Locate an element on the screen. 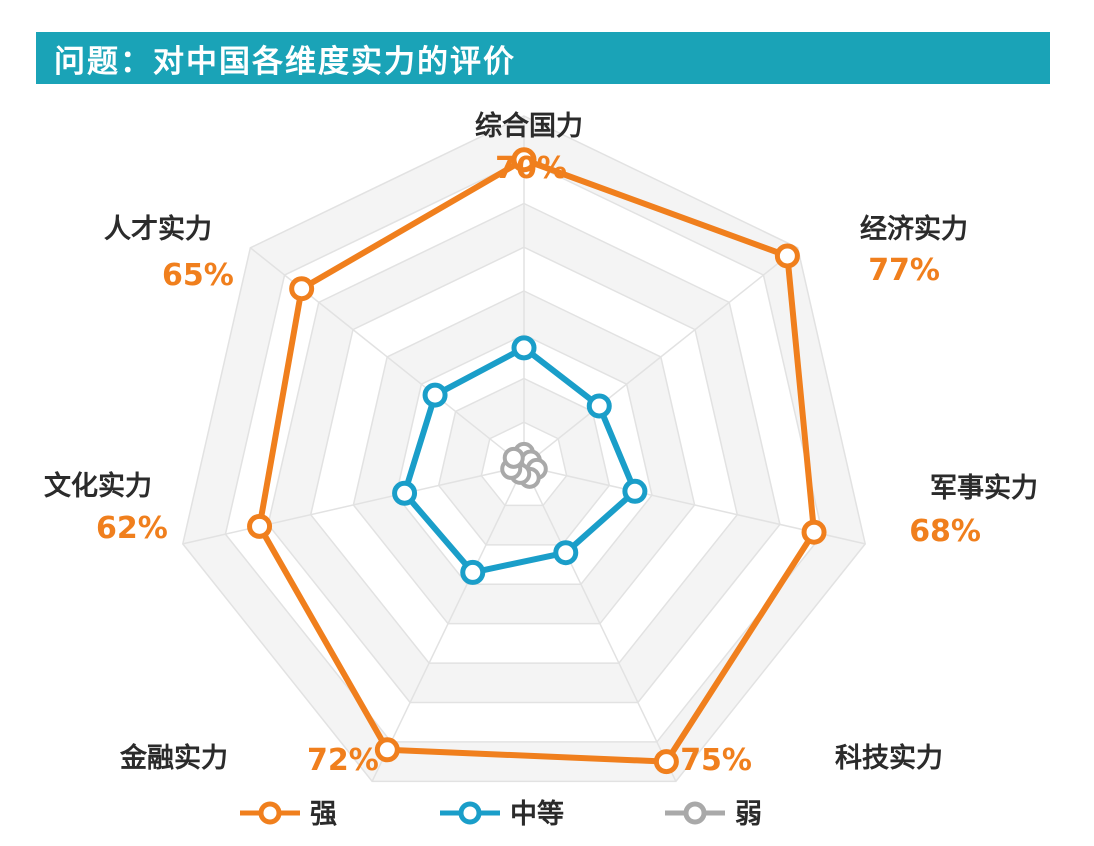  series-line is located at coordinates (519, 460).